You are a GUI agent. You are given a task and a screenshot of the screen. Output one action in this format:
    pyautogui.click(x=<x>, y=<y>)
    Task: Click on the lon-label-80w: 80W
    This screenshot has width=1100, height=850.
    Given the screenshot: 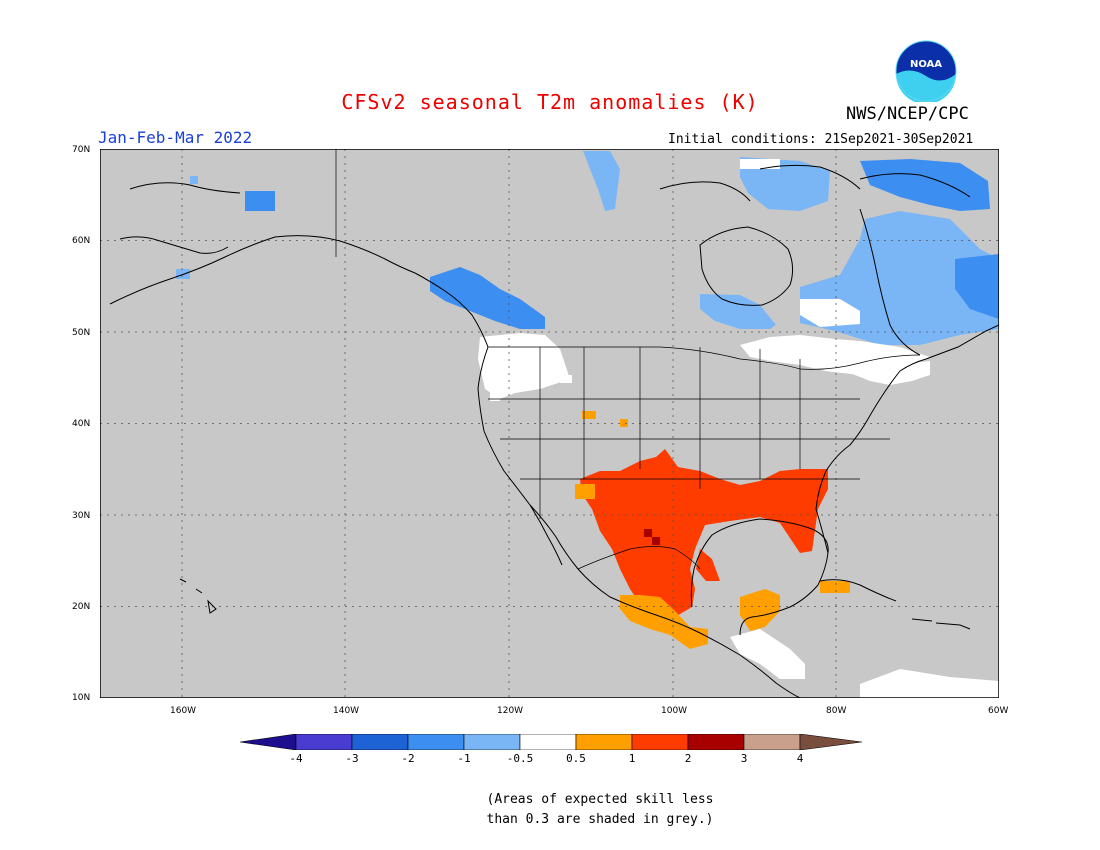 What is the action you would take?
    pyautogui.click(x=836, y=711)
    